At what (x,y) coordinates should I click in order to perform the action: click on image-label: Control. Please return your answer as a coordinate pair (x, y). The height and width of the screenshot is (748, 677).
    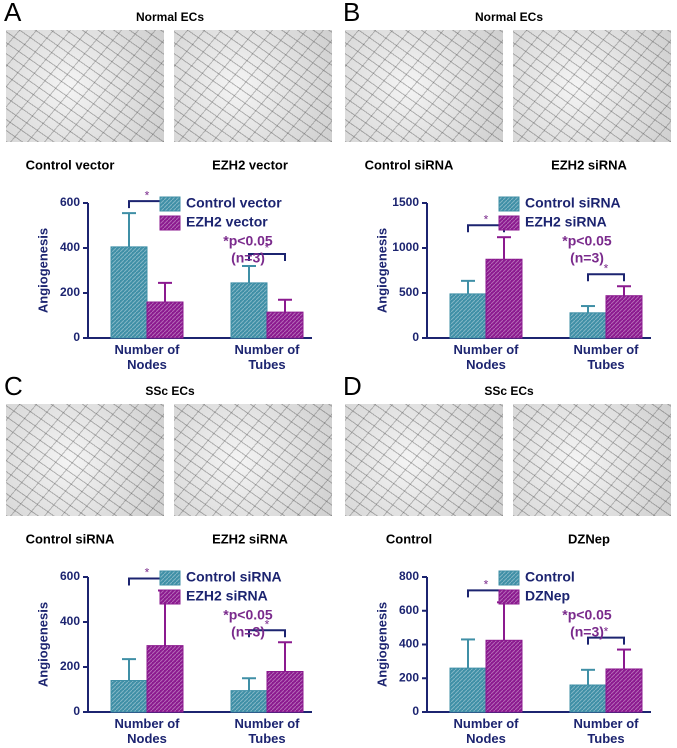
    Looking at the image, I should click on (409, 538).